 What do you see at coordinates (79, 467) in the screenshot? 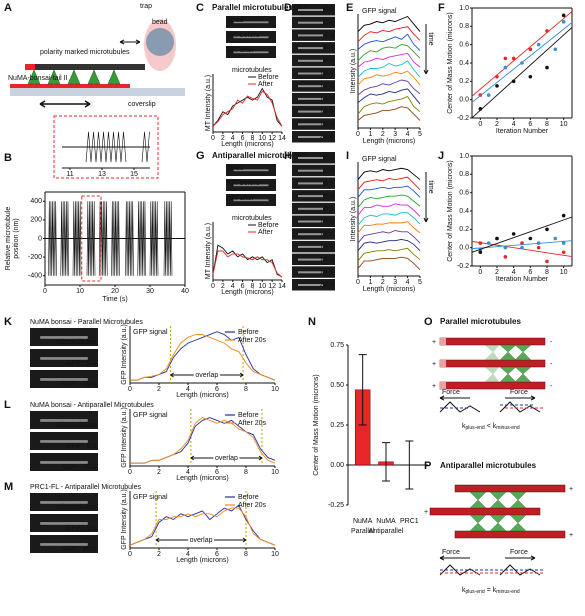
I see `image-label: GFP - 20 s` at bounding box center [79, 467].